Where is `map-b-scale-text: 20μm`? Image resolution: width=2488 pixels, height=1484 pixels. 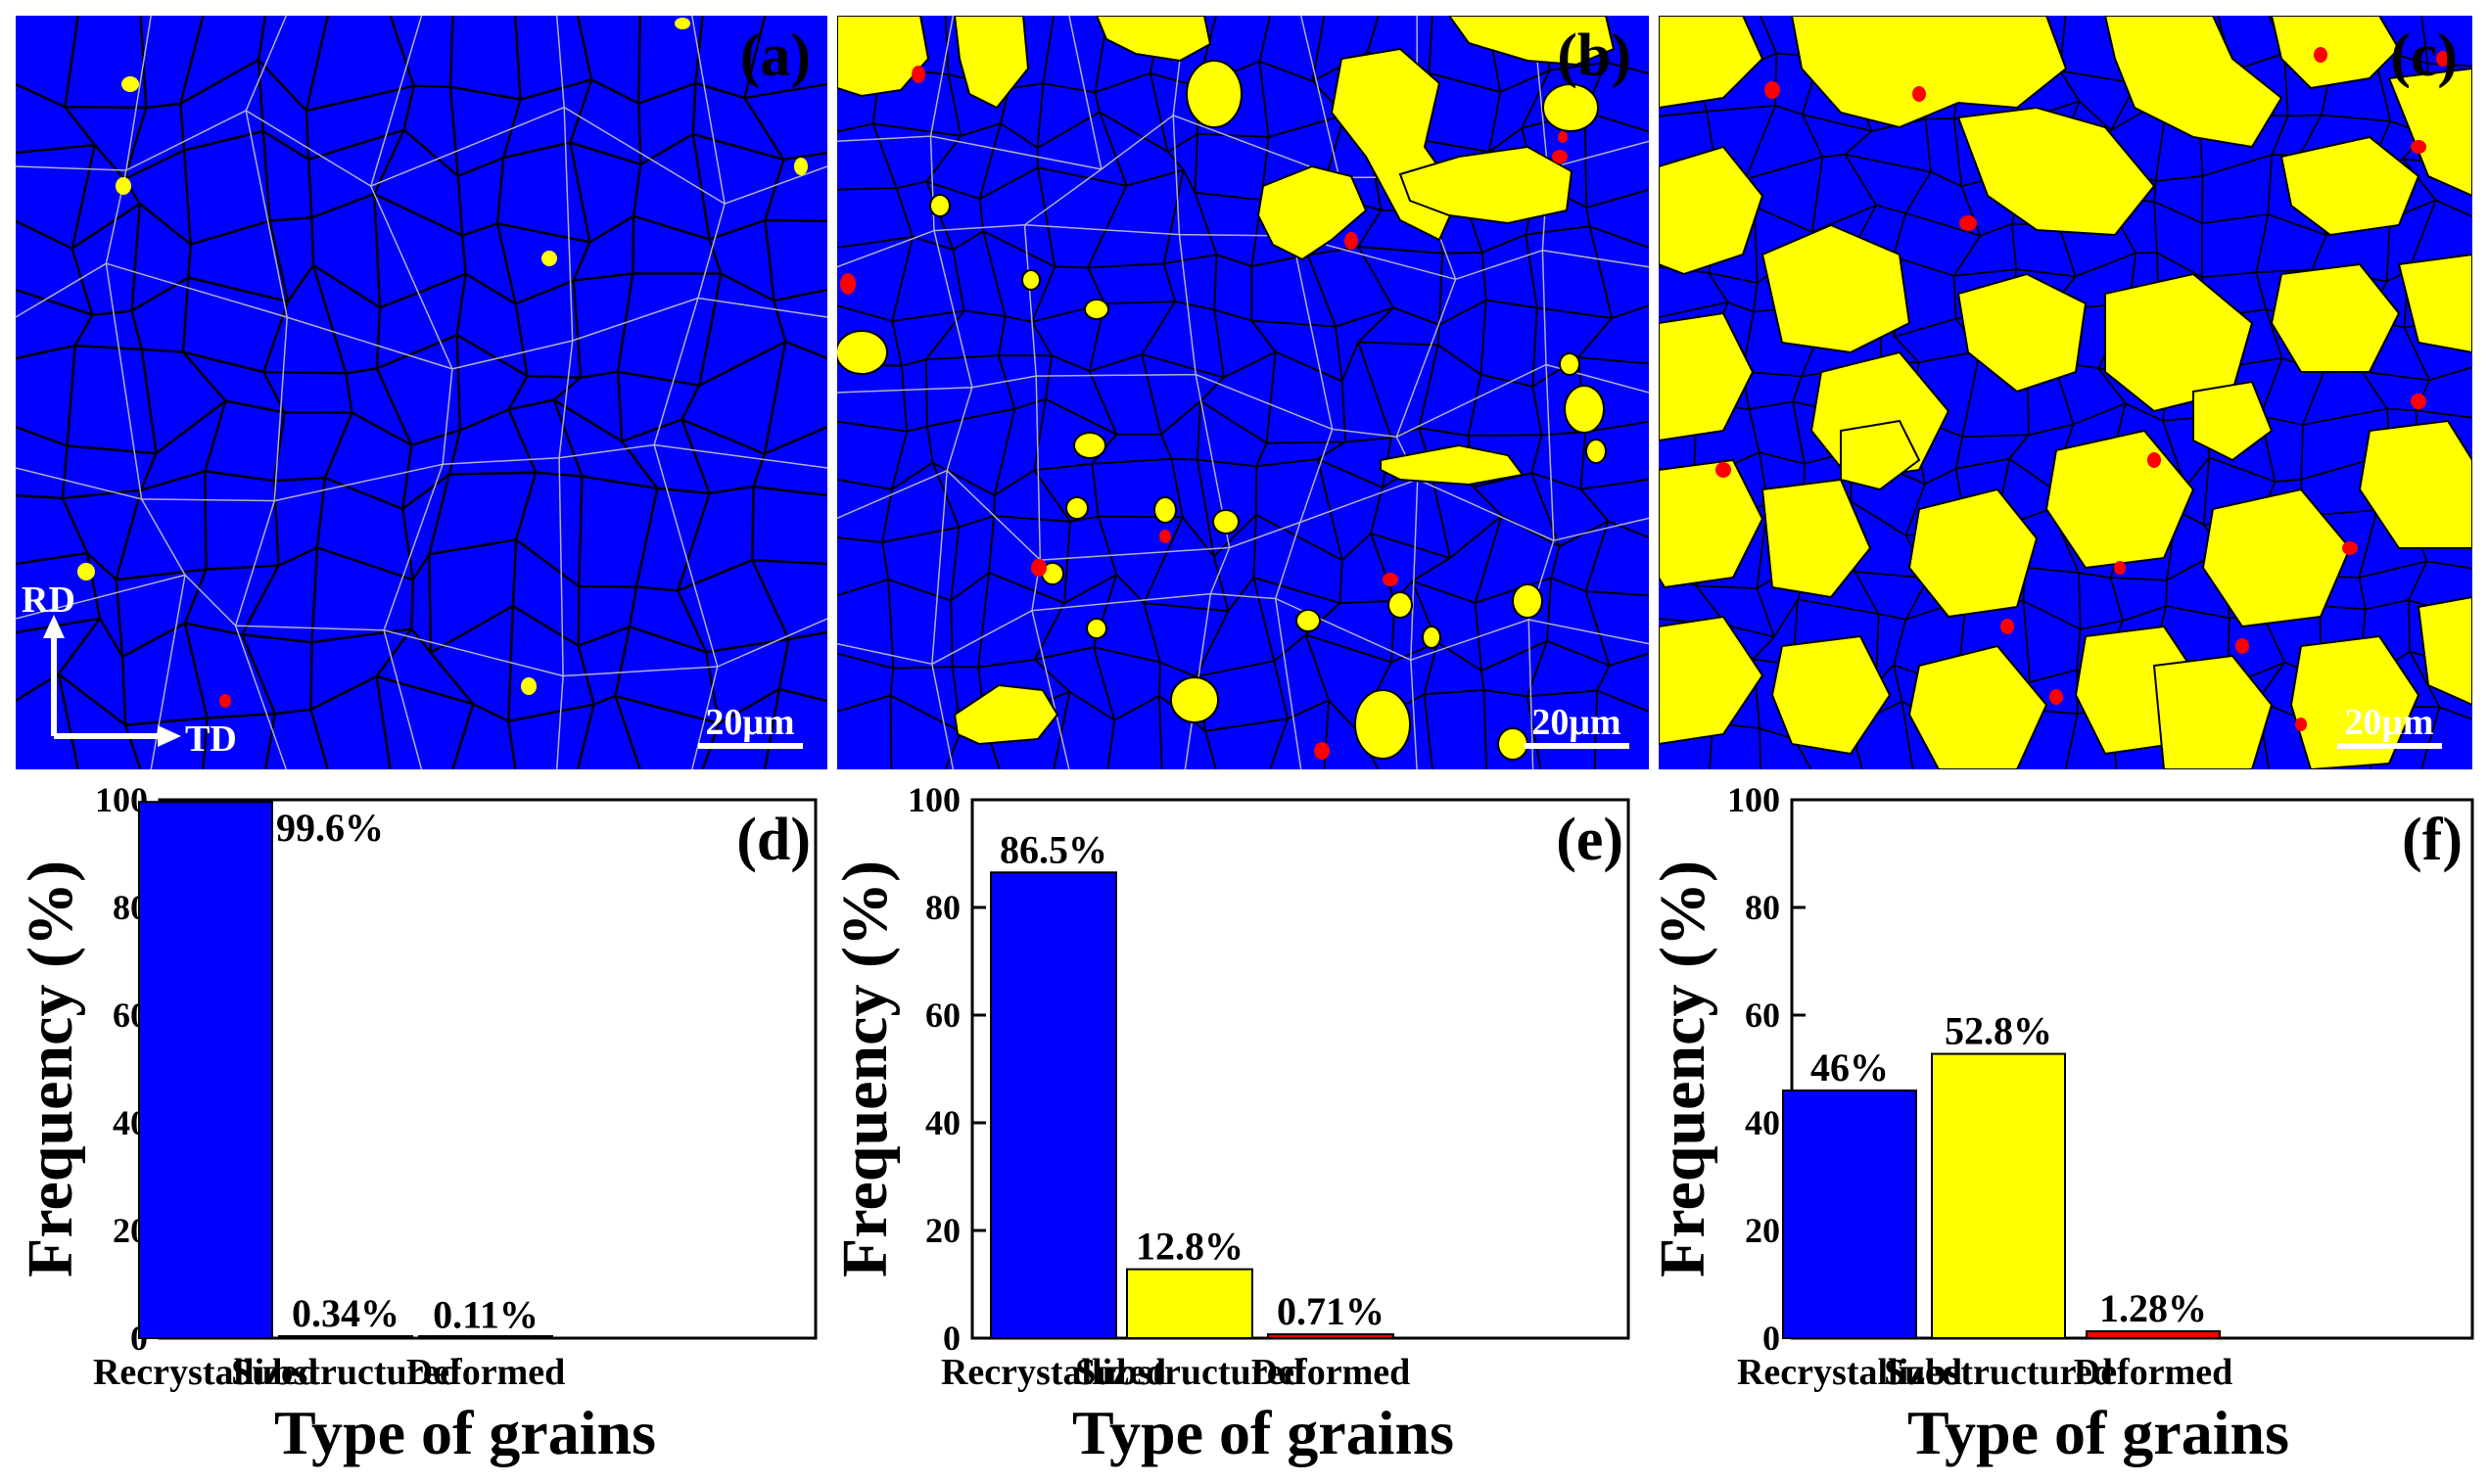
map-b-scale-text: 20μm is located at coordinates (1575, 722).